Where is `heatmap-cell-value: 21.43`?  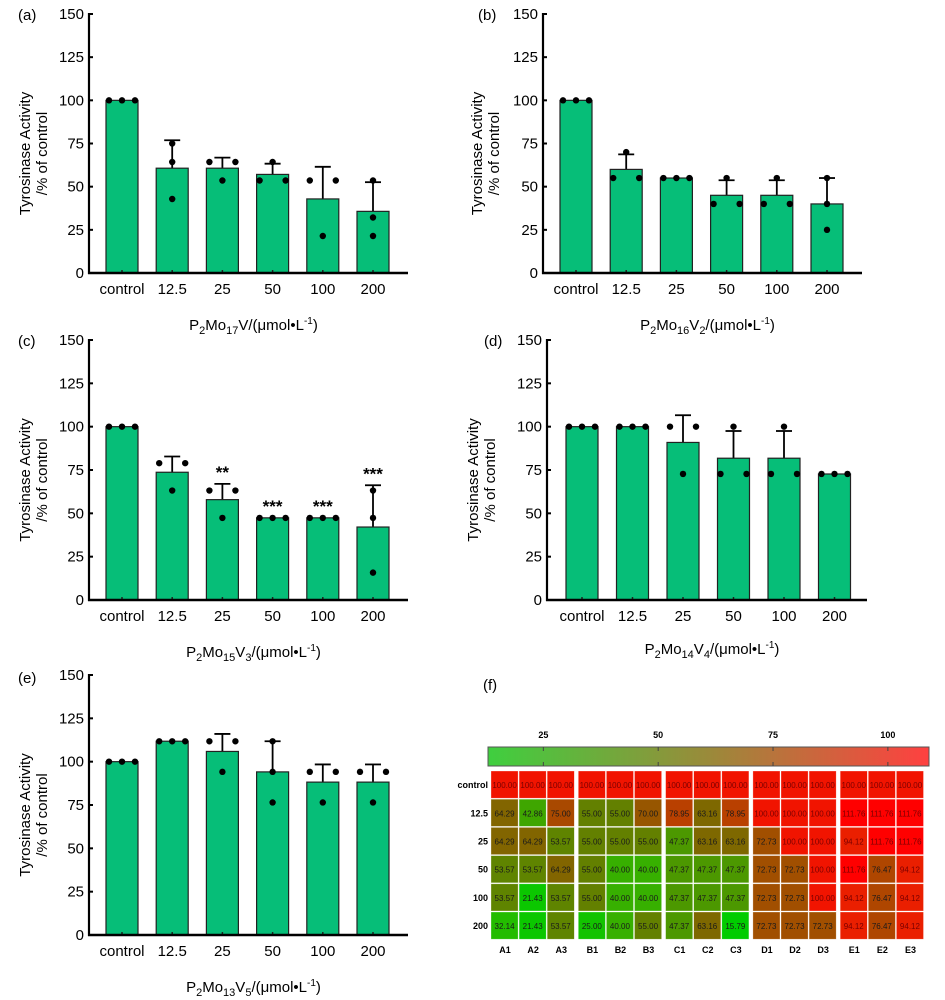 heatmap-cell-value: 21.43 is located at coordinates (533, 926).